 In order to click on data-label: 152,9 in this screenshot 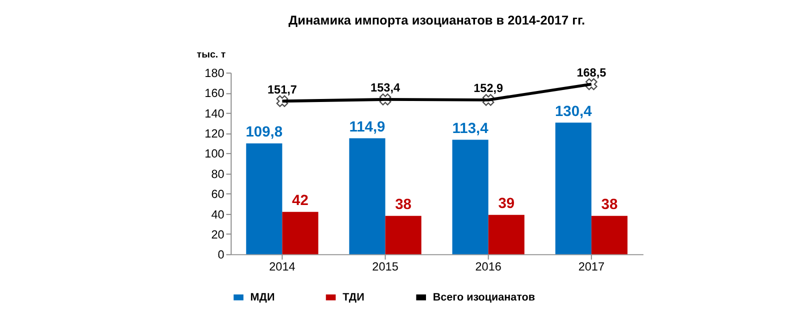, I will do `click(489, 89)`.